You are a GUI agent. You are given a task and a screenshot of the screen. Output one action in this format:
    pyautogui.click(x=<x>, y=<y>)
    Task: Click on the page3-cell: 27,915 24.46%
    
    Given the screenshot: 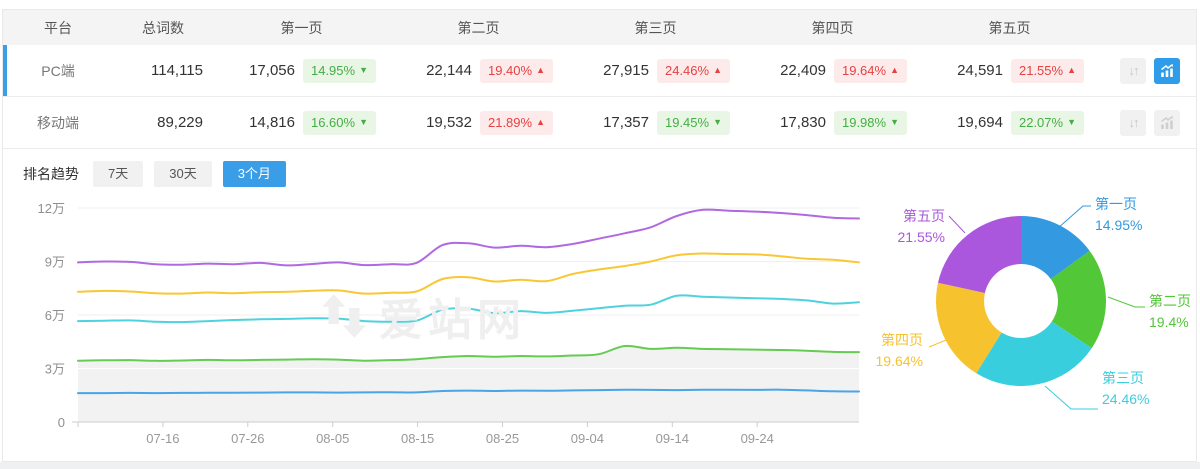 What is the action you would take?
    pyautogui.click(x=655, y=70)
    